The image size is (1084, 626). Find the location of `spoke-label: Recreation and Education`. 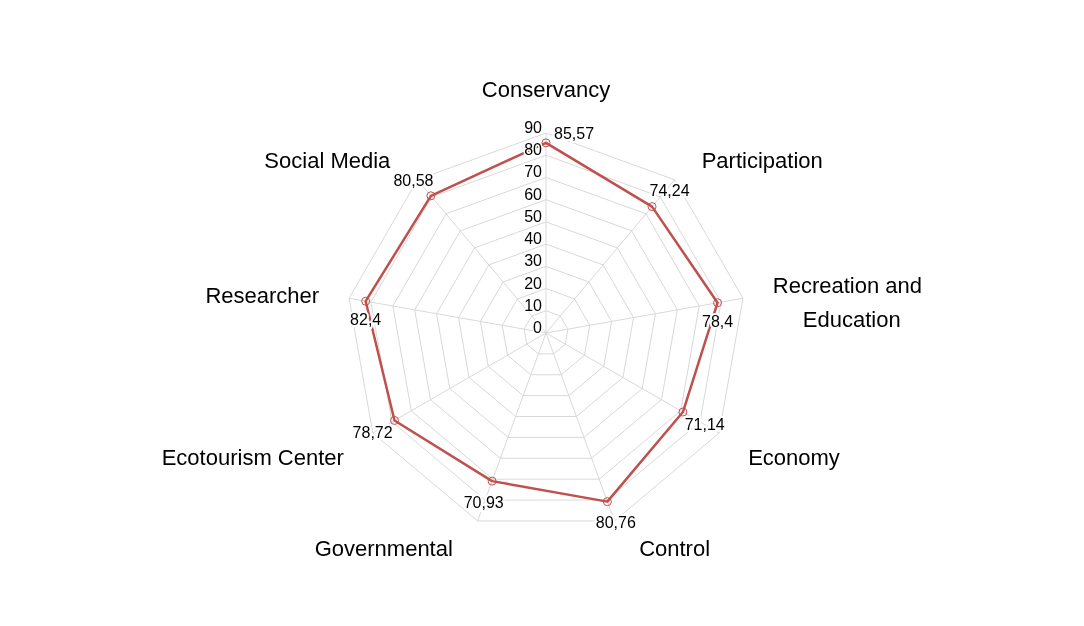

spoke-label: Recreation and Education is located at coordinates (847, 302).